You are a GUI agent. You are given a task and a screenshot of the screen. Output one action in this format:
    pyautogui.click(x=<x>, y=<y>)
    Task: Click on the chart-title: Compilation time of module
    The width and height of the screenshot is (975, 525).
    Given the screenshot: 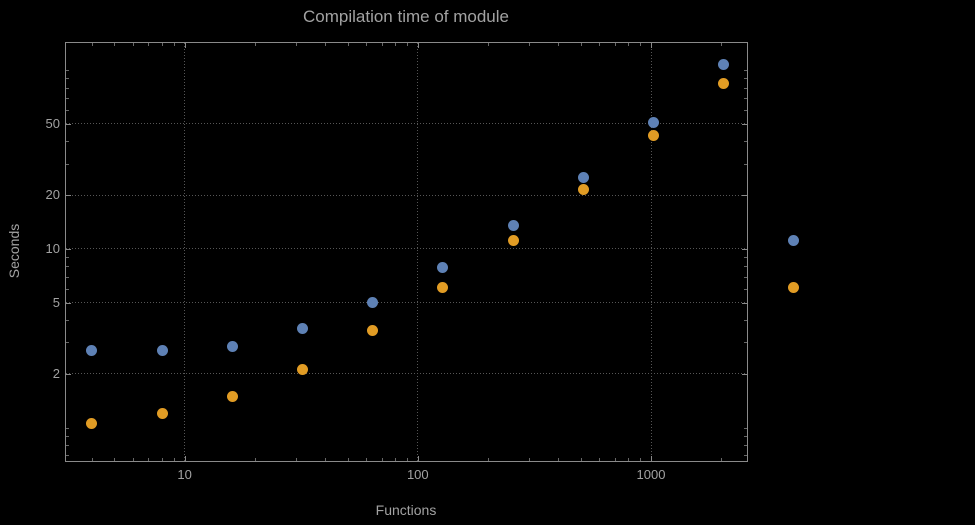 What is the action you would take?
    pyautogui.click(x=406, y=16)
    